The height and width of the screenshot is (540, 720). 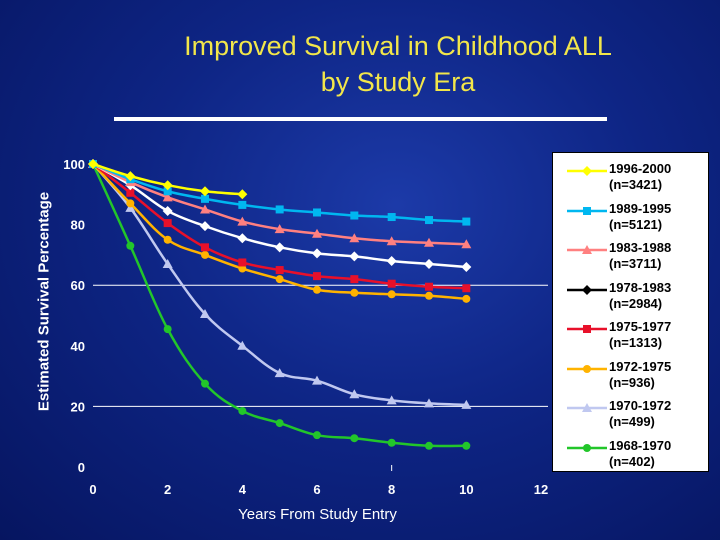 I want to click on point-1970-1972-x5, so click(x=279, y=373).